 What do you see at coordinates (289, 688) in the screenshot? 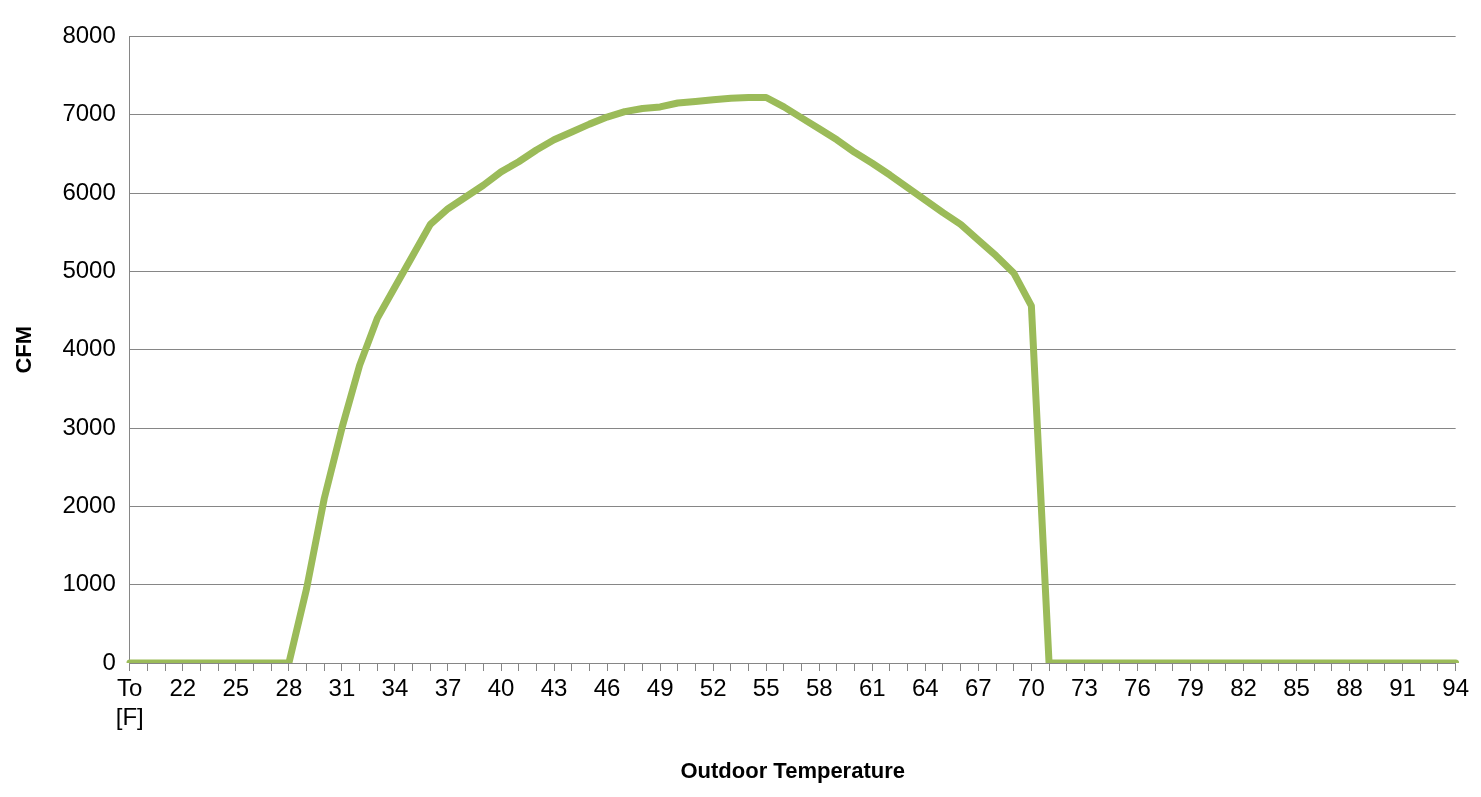
I see `x-tick-label: 28` at bounding box center [289, 688].